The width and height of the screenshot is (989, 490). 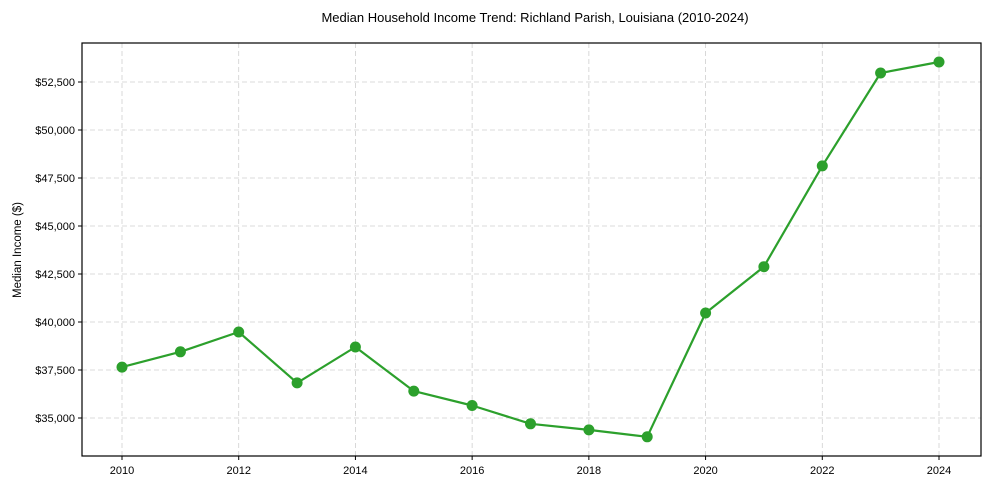 I want to click on y-tick-label: $50,000, so click(x=55, y=131).